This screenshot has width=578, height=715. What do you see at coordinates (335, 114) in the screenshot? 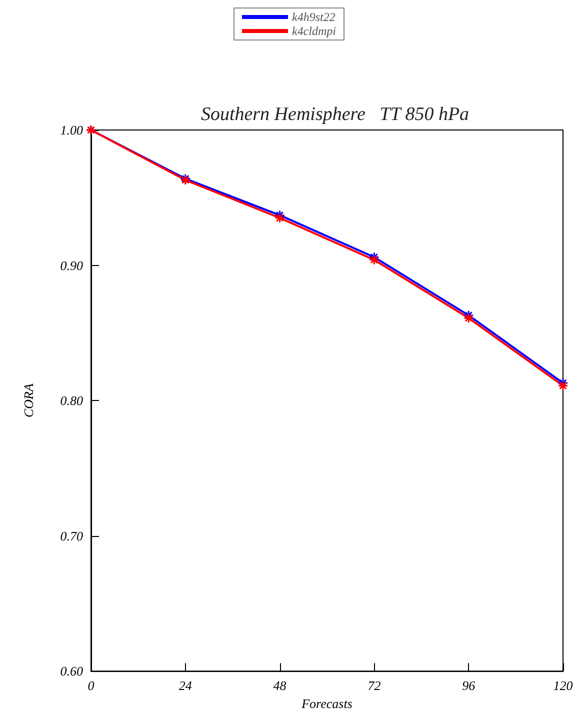
I see `chart-title: Southern Hemisphere TT 850 hPa` at bounding box center [335, 114].